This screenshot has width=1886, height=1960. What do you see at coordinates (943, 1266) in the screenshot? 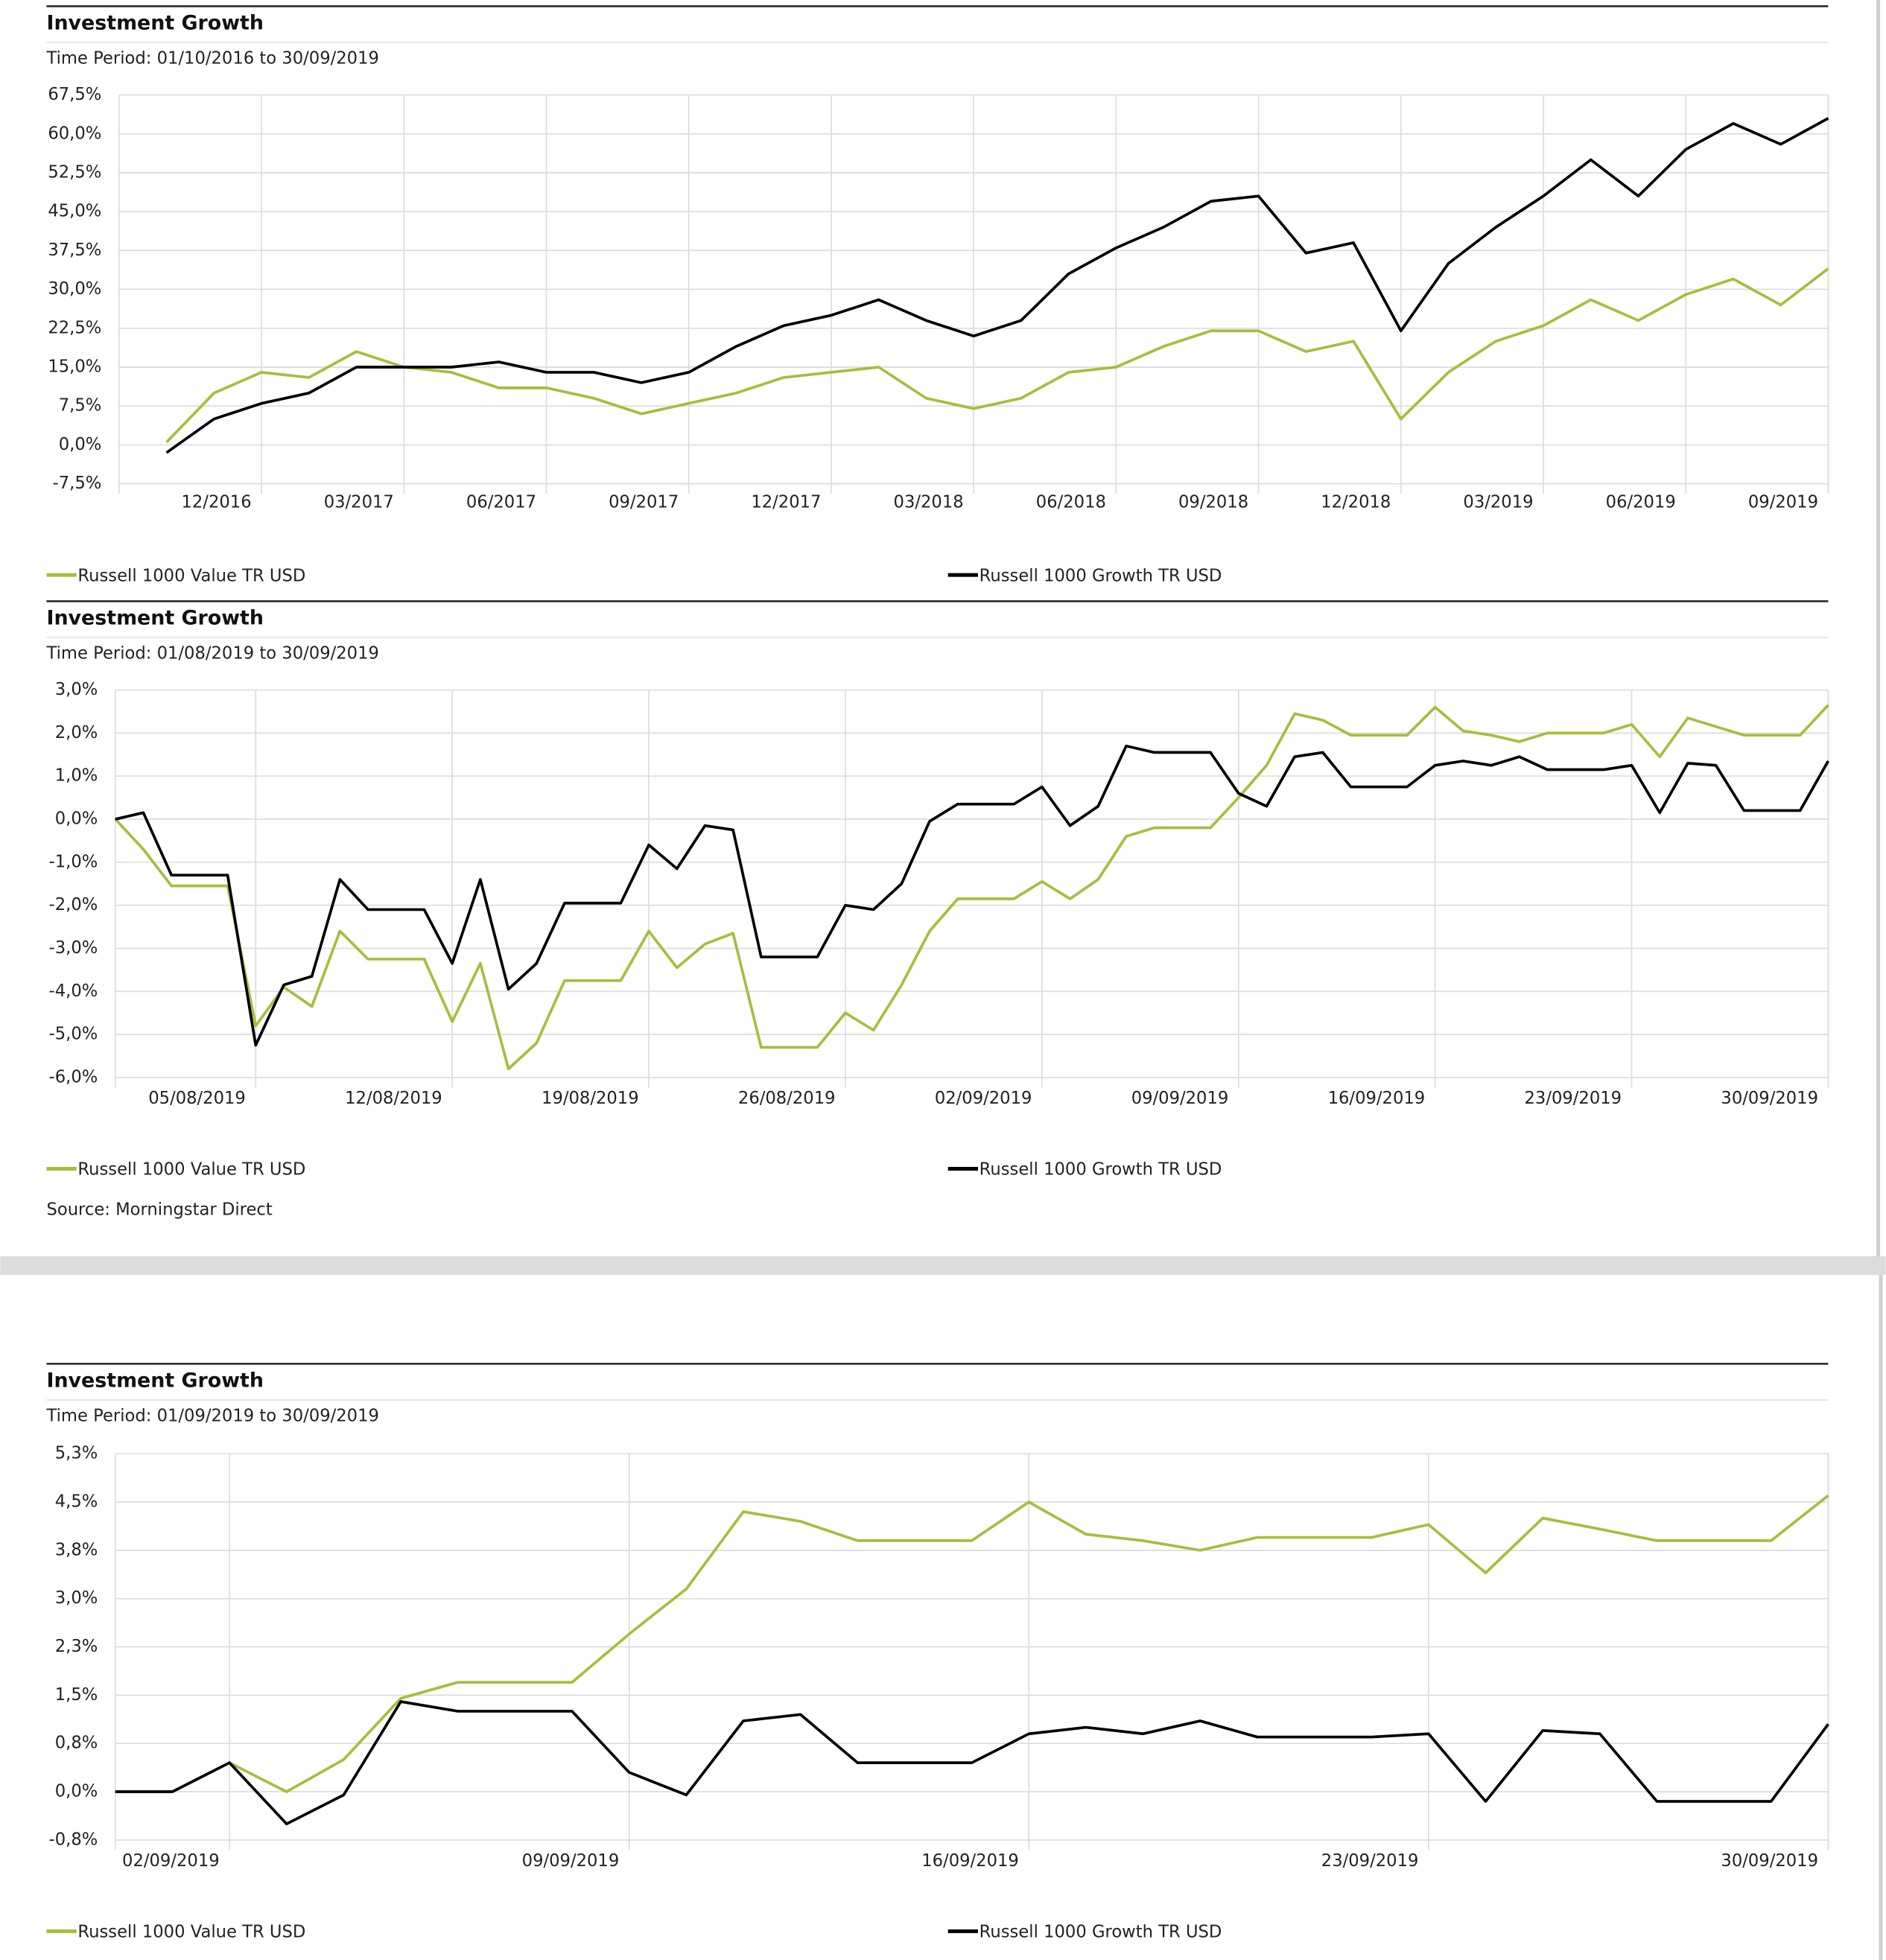
I see `separator` at bounding box center [943, 1266].